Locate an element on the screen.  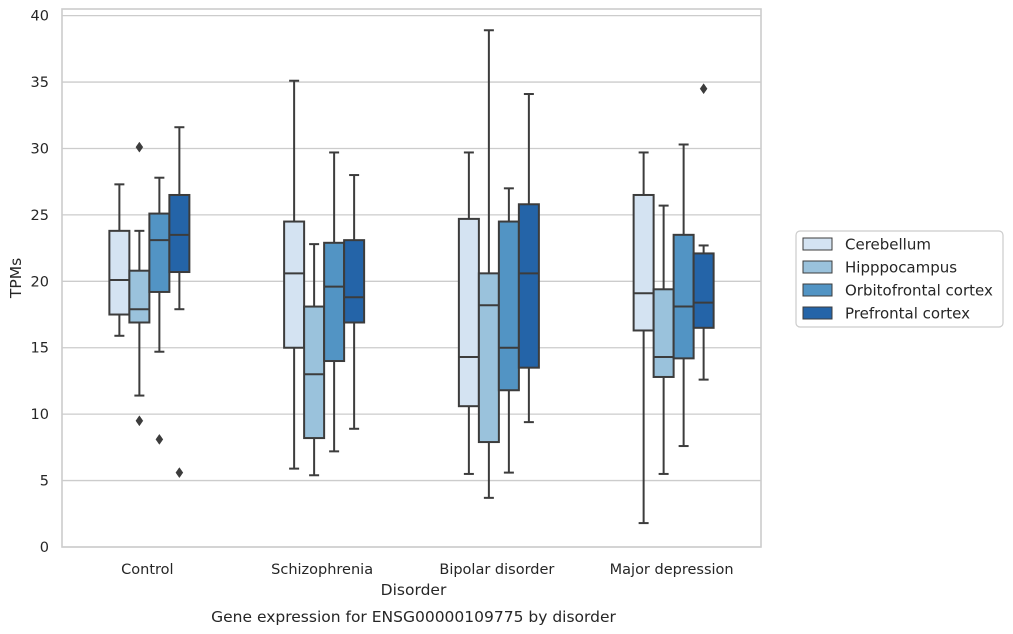
y-tick-label: 35 is located at coordinates (40, 83).